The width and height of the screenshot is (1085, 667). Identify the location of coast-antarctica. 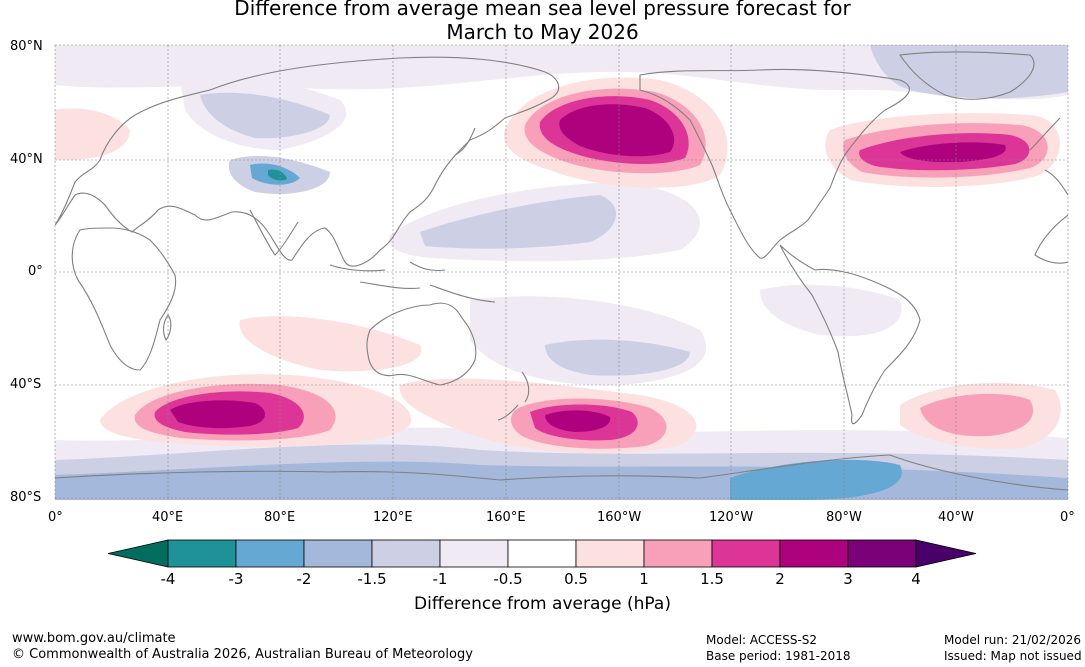
(561, 472).